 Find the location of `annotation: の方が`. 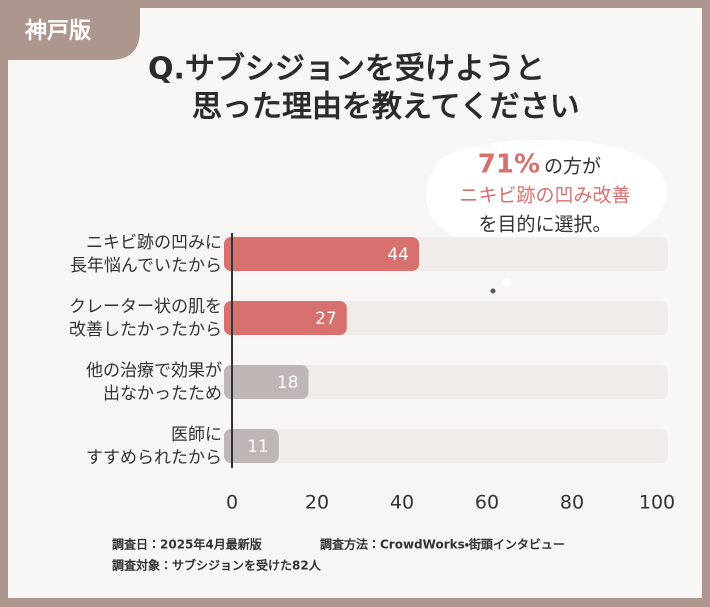

annotation: の方が is located at coordinates (572, 167).